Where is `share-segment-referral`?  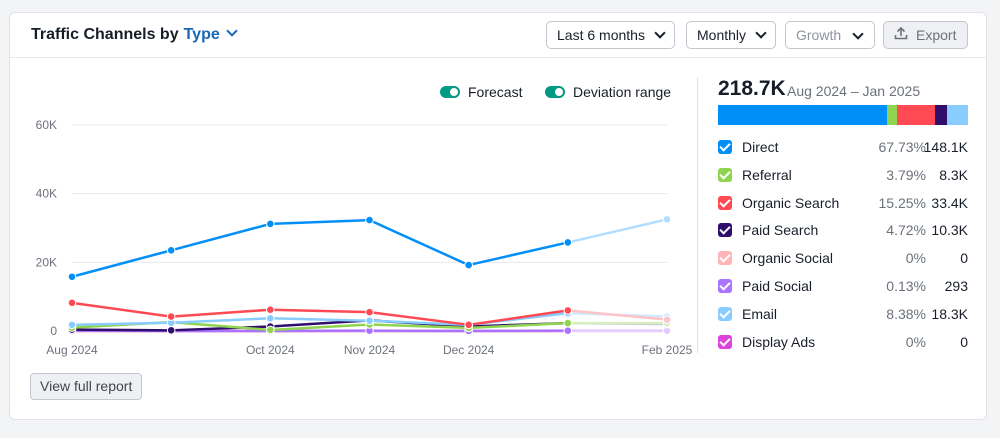 share-segment-referral is located at coordinates (892, 115).